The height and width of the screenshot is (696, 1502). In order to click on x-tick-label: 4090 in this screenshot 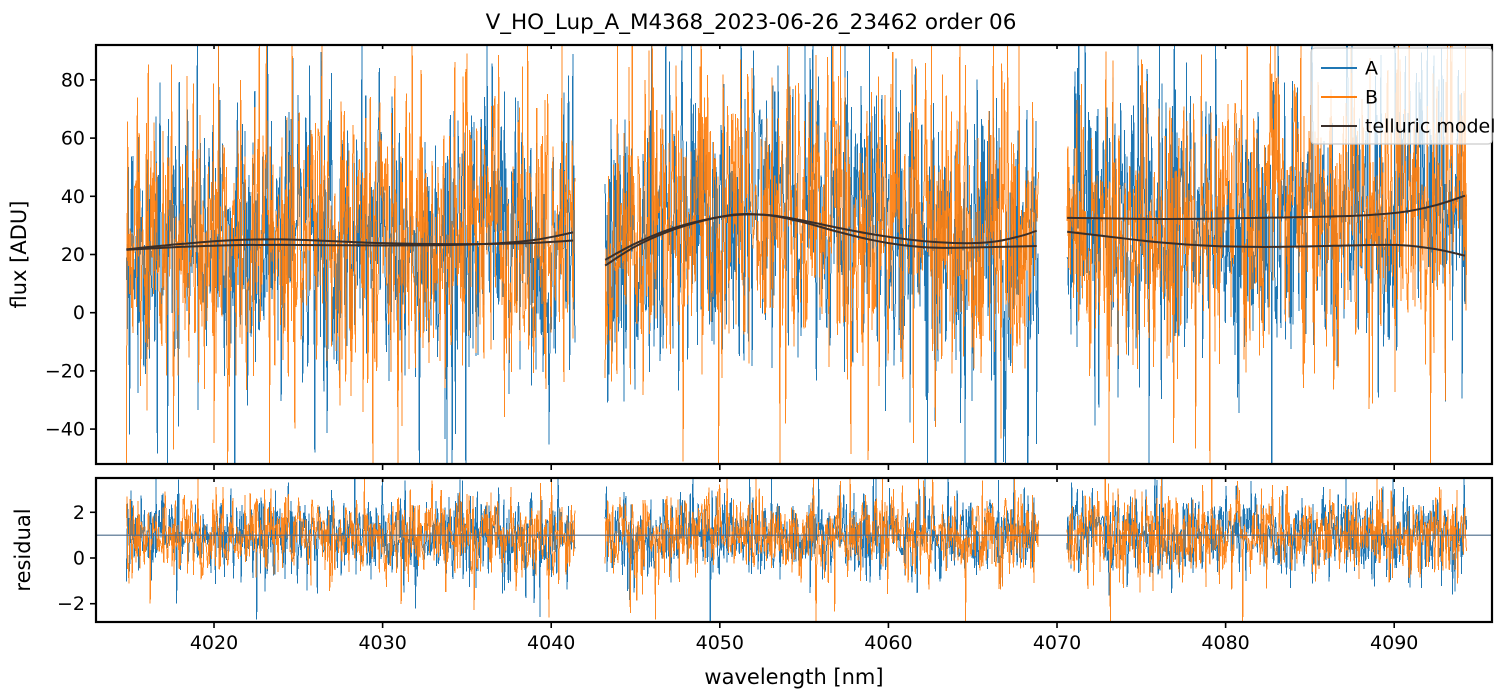, I will do `click(1394, 643)`.